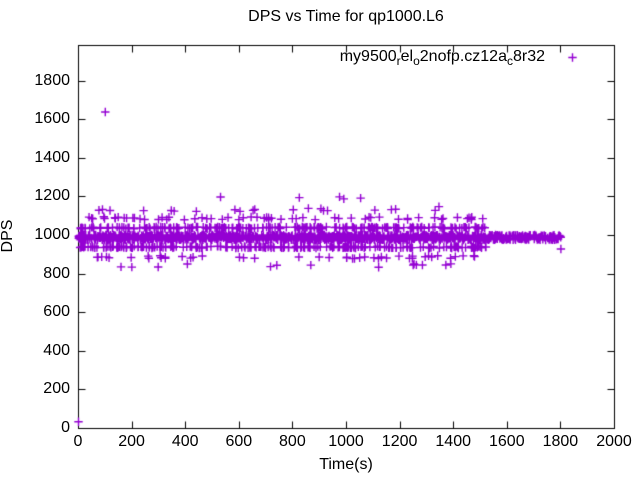 The height and width of the screenshot is (480, 640). I want to click on x-tick-label: 400, so click(185, 441).